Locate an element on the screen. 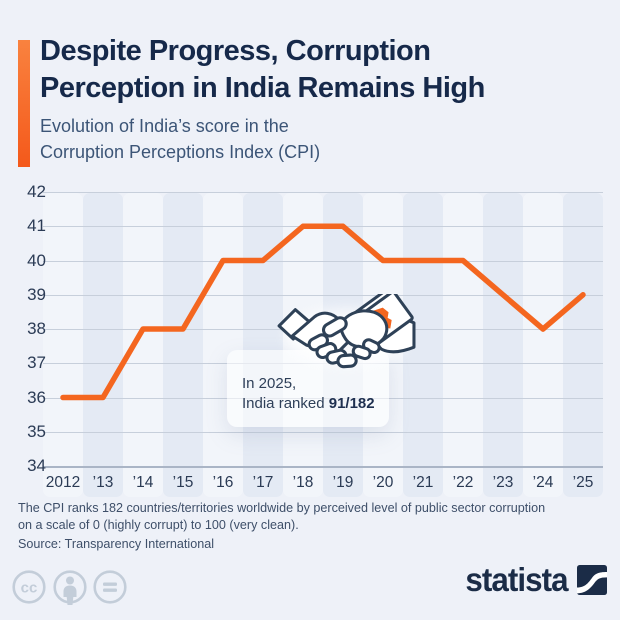 This screenshot has height=620, width=620. cc-icon is located at coordinates (29, 587).